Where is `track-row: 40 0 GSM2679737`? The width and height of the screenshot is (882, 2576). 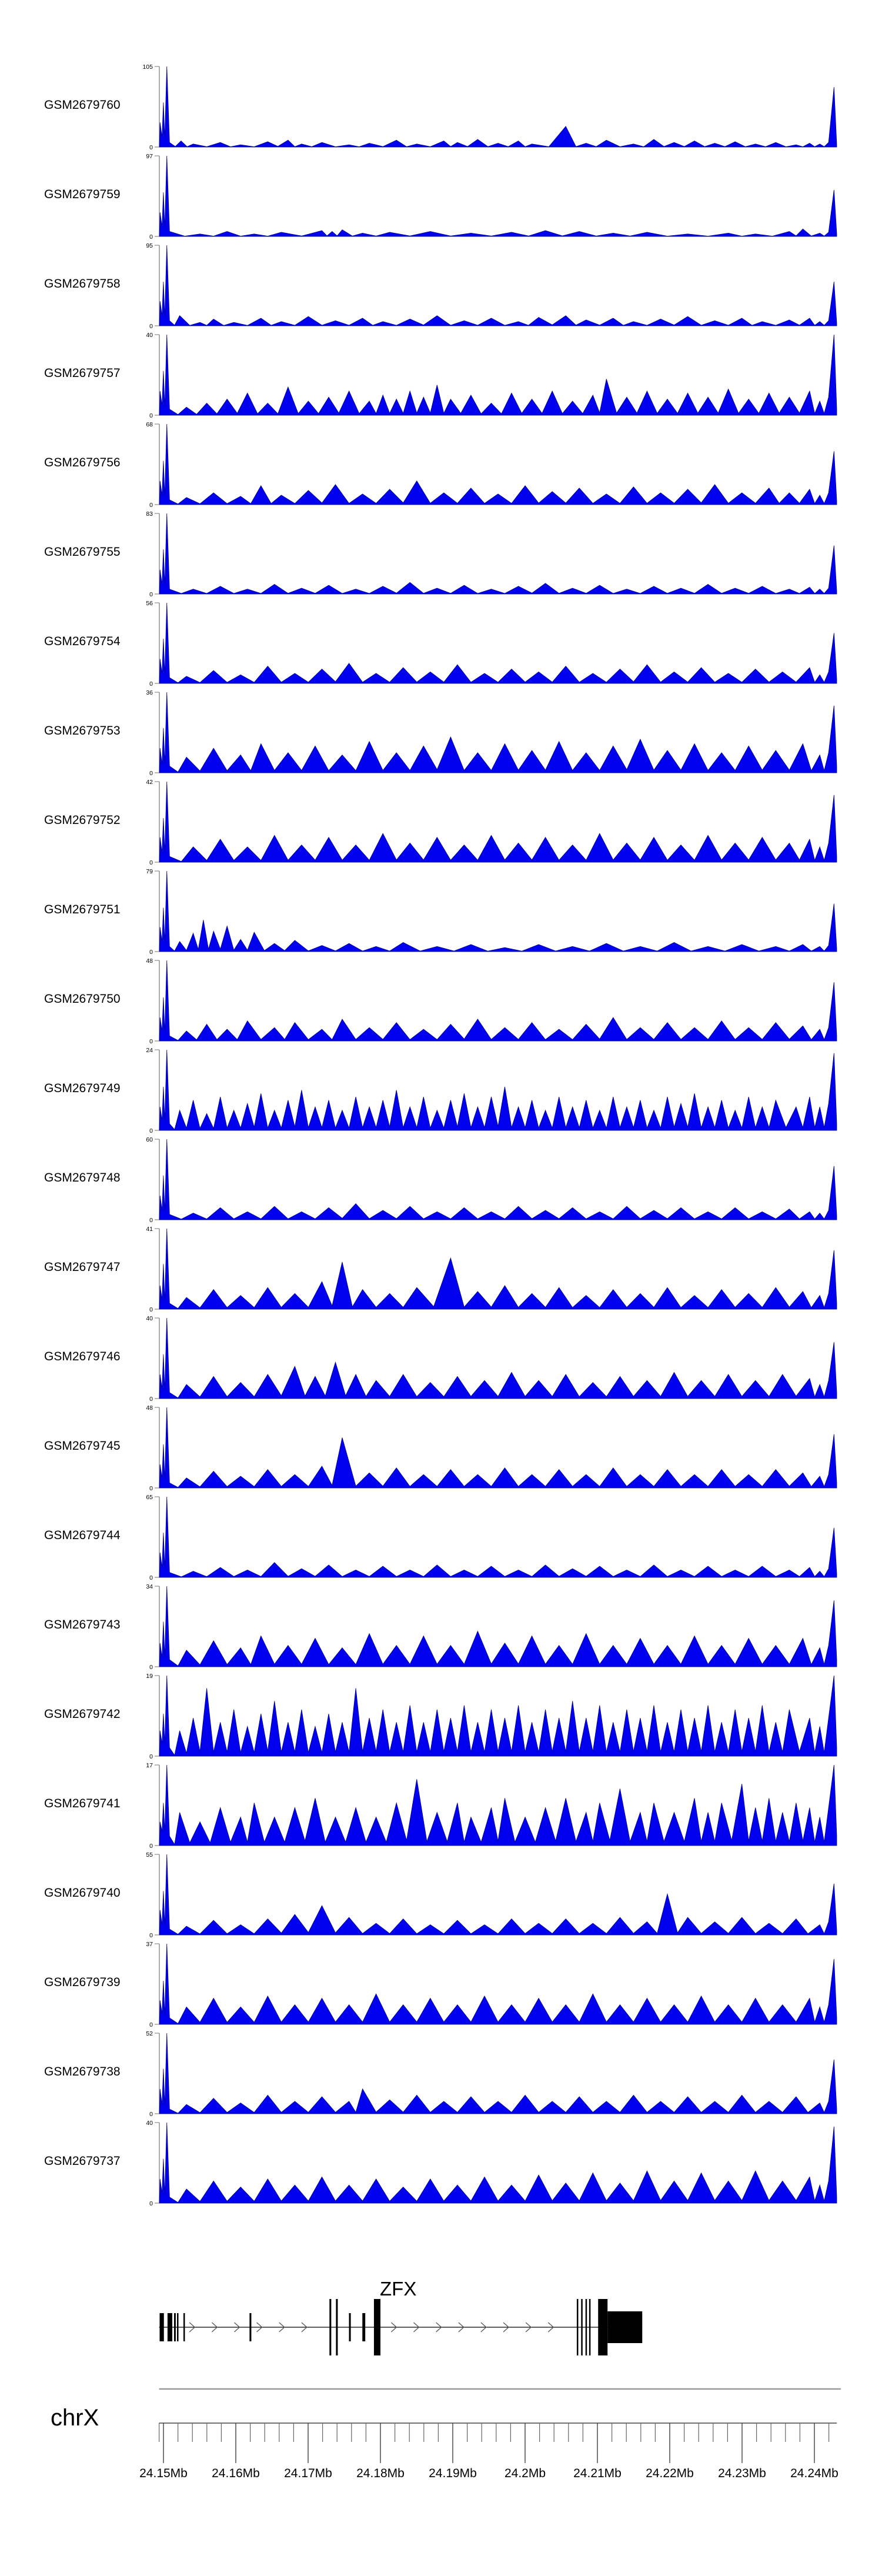 track-row: 40 0 GSM2679737 is located at coordinates (440, 2163).